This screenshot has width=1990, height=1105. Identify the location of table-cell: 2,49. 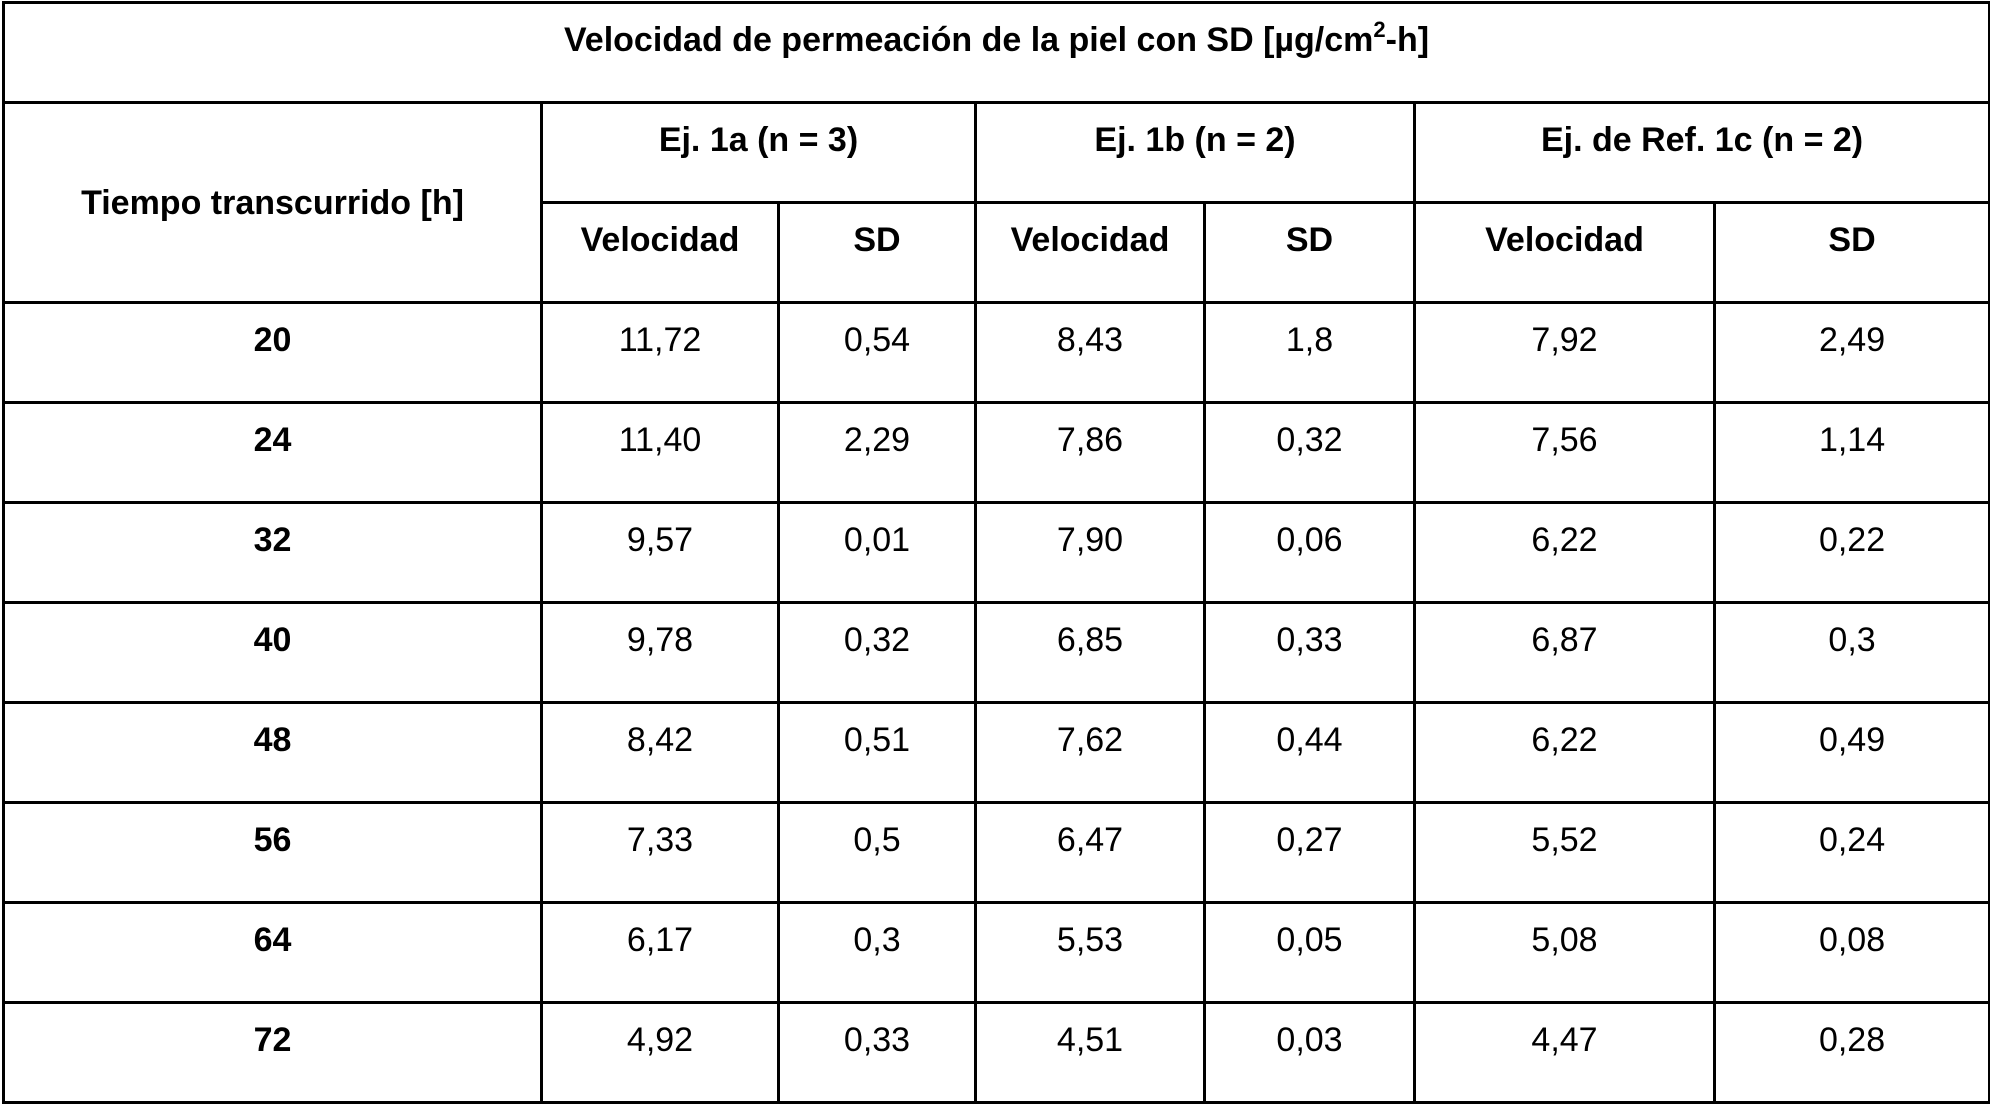
(1851, 352).